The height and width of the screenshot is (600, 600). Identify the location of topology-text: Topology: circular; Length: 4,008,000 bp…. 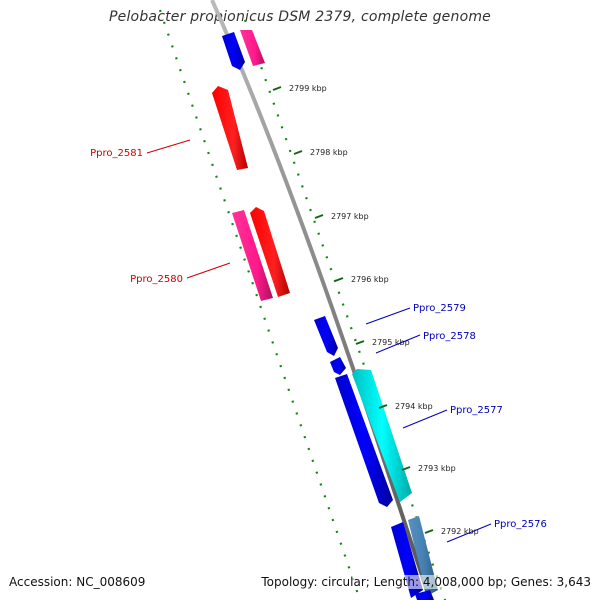
(426, 582).